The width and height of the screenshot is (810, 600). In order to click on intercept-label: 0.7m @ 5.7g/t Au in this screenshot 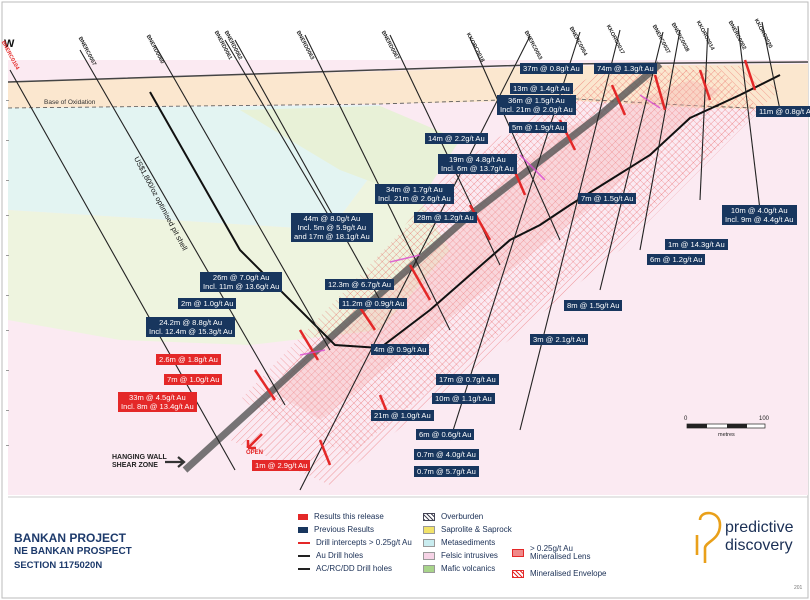, I will do `click(446, 471)`.